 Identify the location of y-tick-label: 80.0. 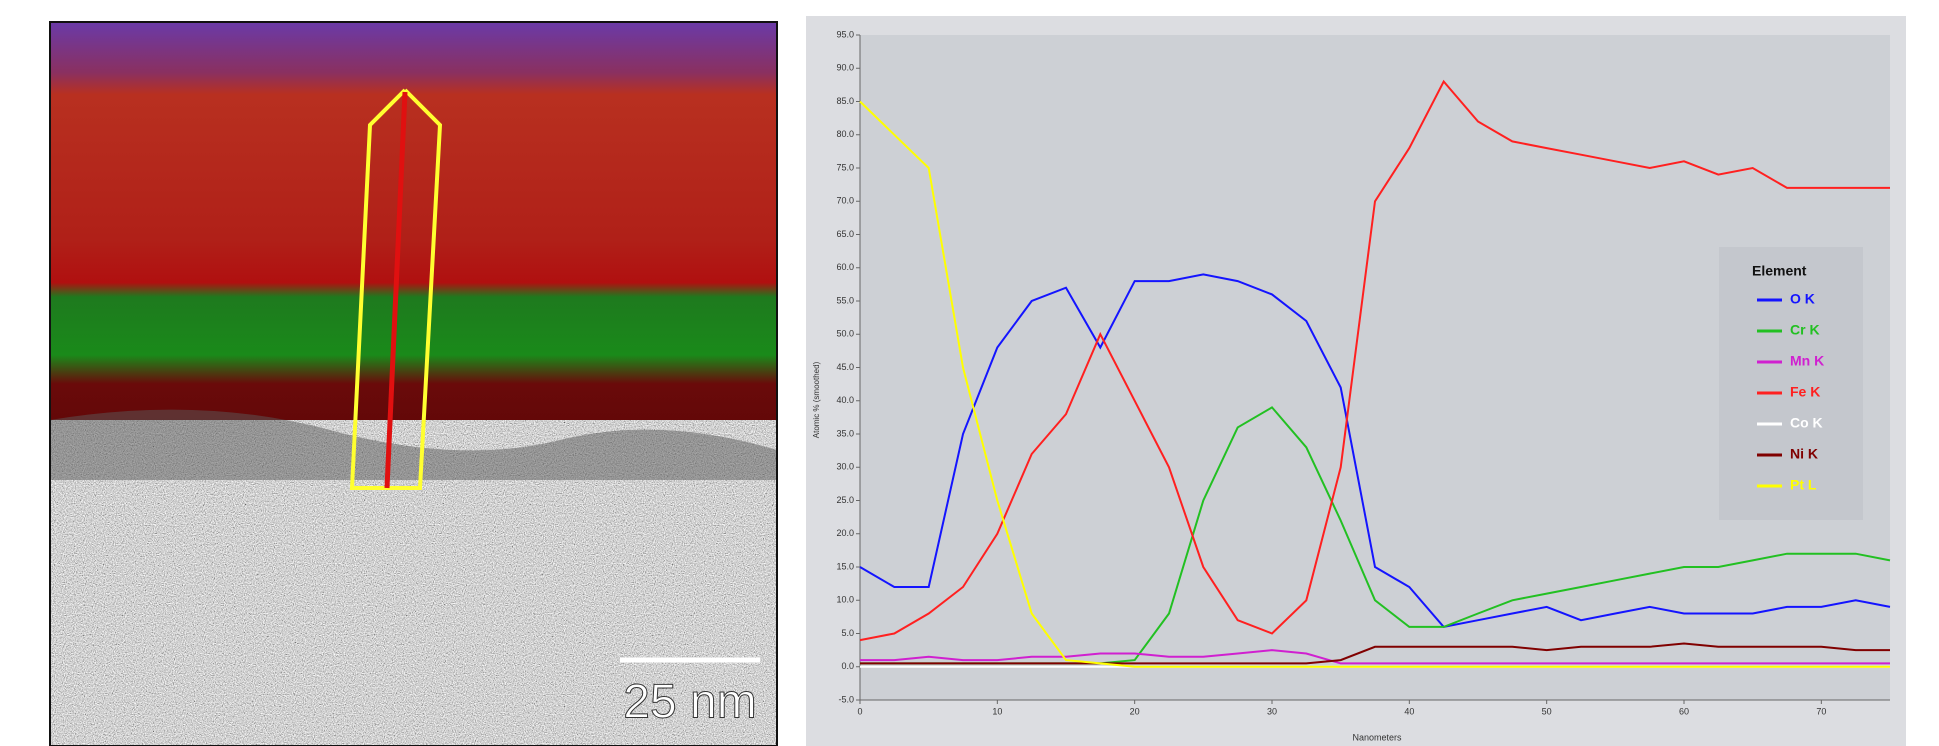
(845, 134).